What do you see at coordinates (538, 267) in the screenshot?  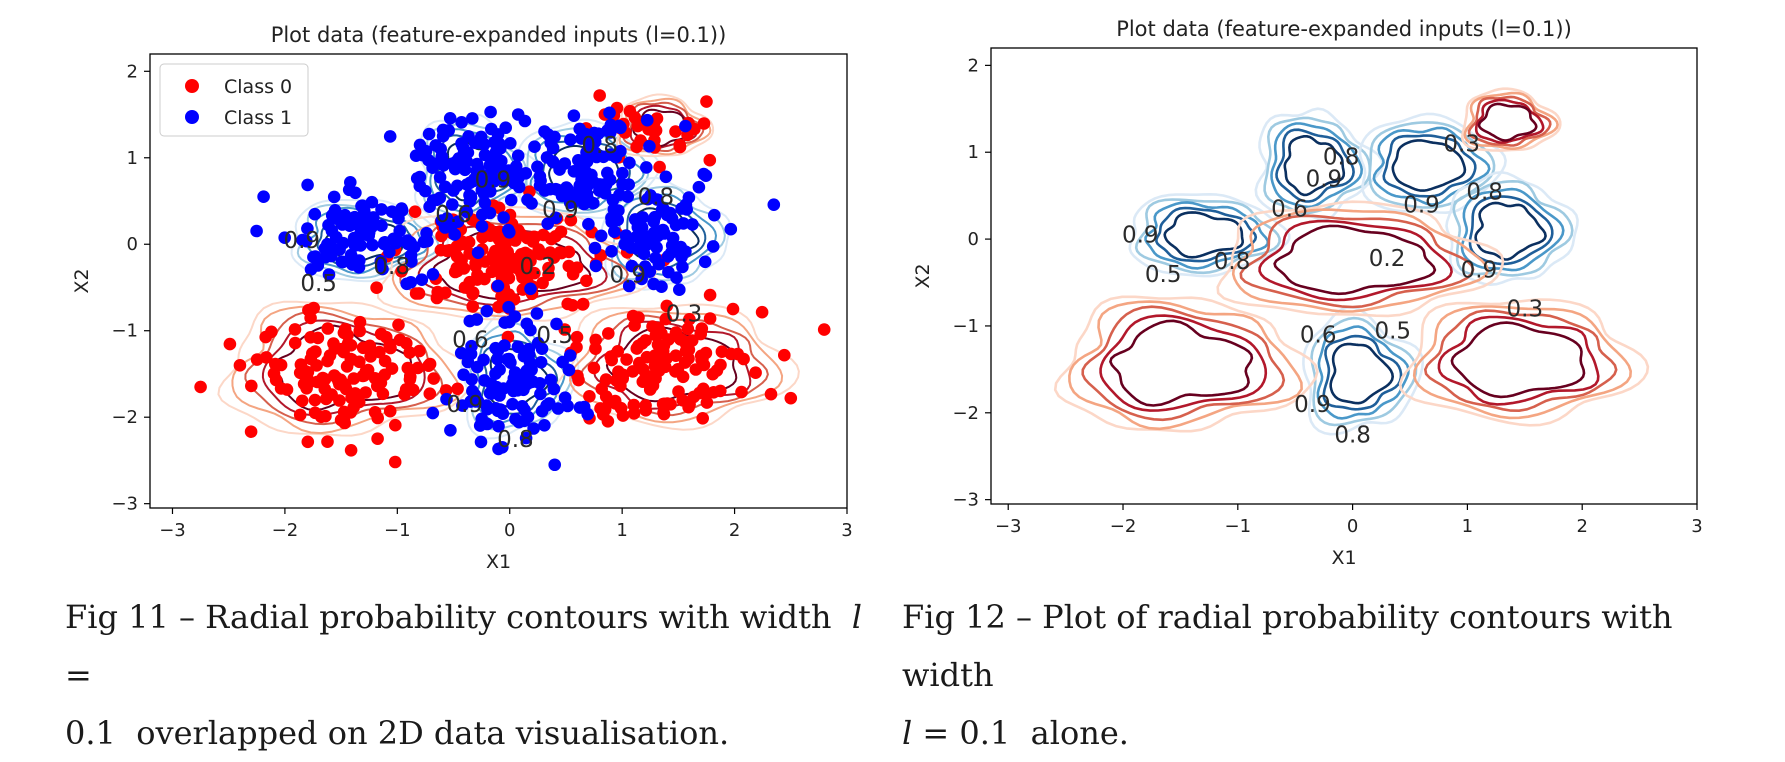 I see `contour-level-label: 0.2` at bounding box center [538, 267].